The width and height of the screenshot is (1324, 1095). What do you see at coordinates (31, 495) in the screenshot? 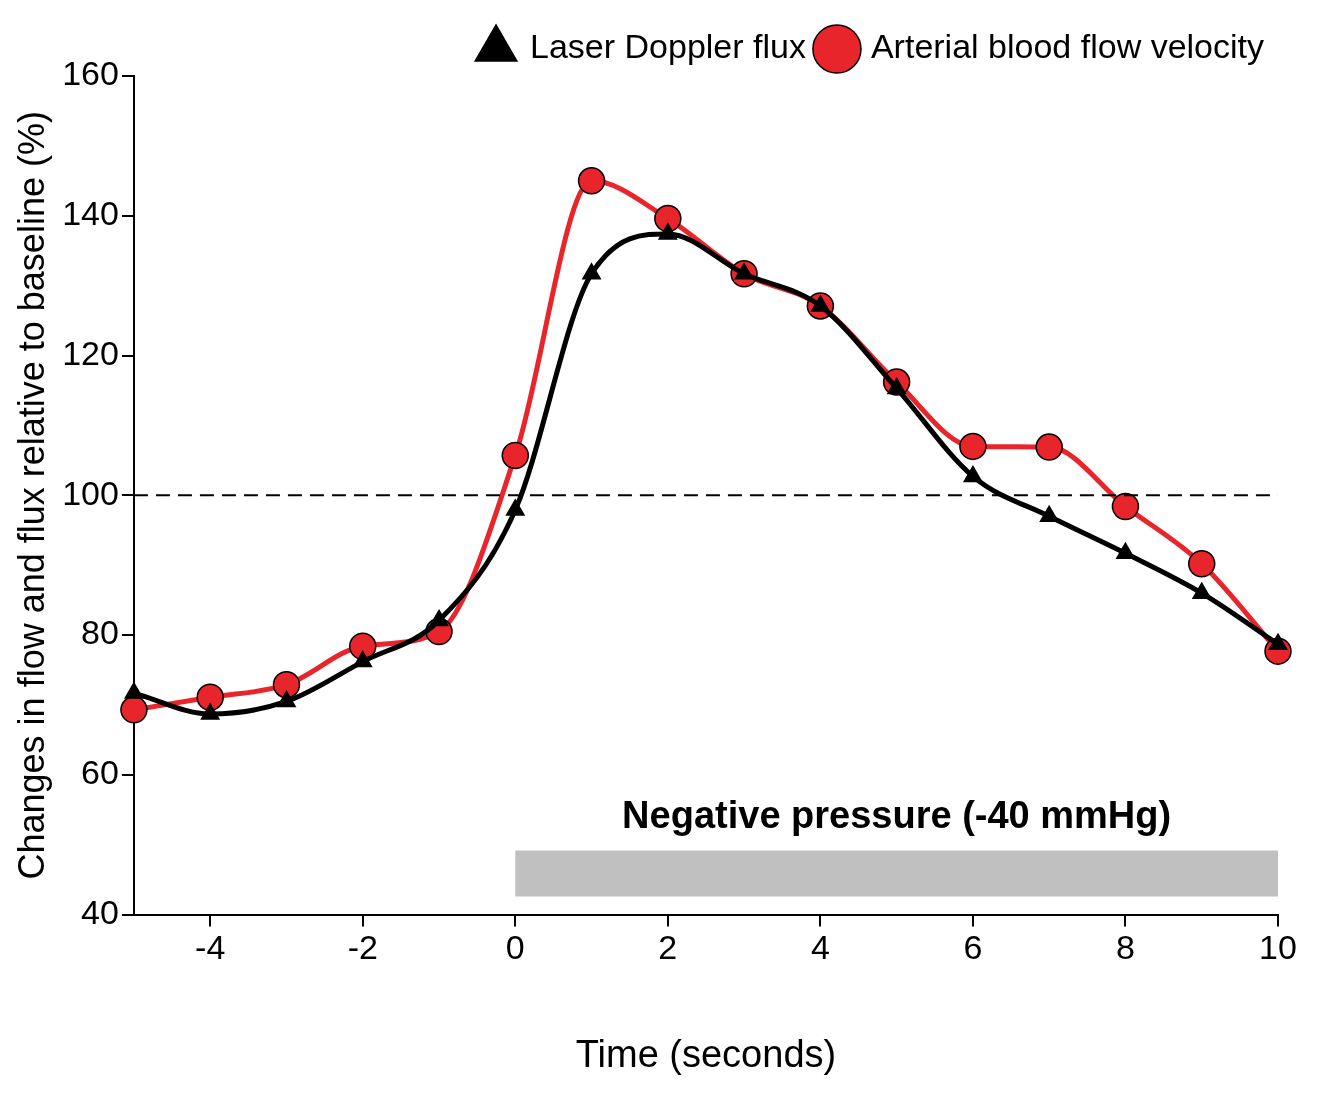
I see `y-axis-title: Changes in flow and flux relative to baseline (%)` at bounding box center [31, 495].